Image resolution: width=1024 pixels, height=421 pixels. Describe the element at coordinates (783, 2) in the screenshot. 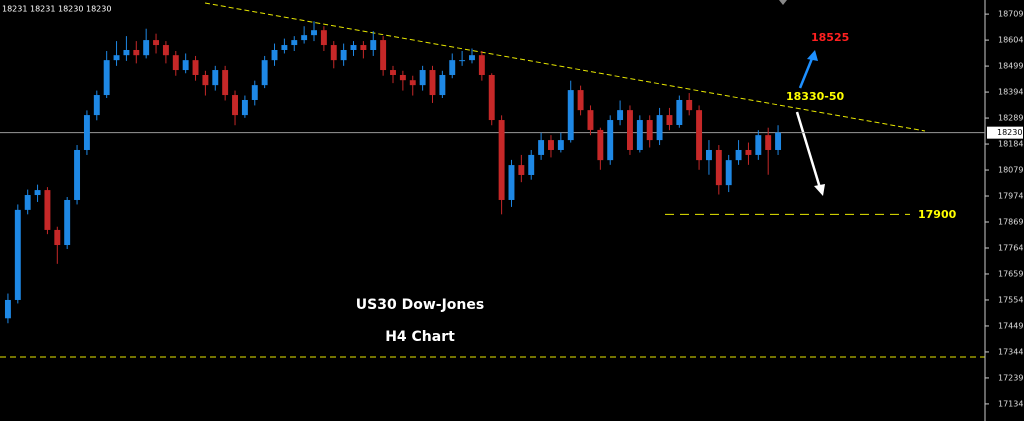

I see `scroll-marker` at that location.